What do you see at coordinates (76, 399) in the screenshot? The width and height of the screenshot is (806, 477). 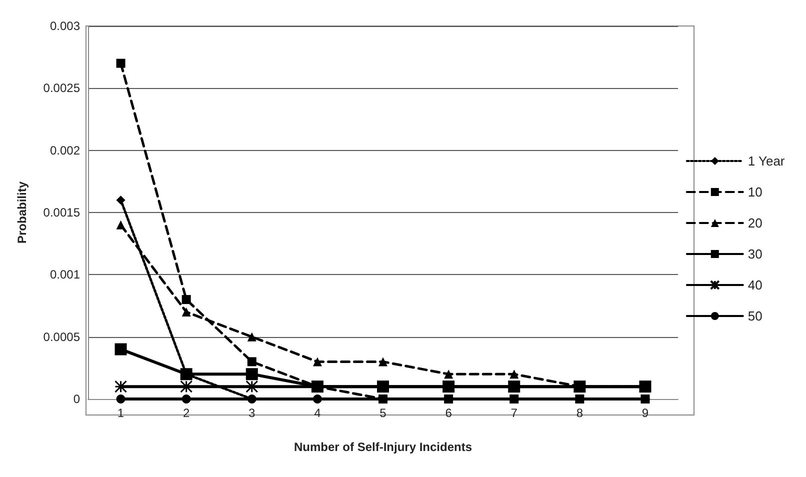 I see `y-tick-label: 0` at bounding box center [76, 399].